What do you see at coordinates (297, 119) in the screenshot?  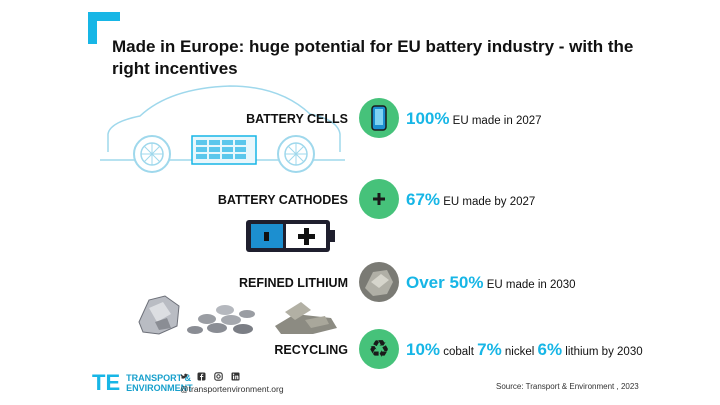 I see `row-label-battery-cells: BATTERY CELLS` at bounding box center [297, 119].